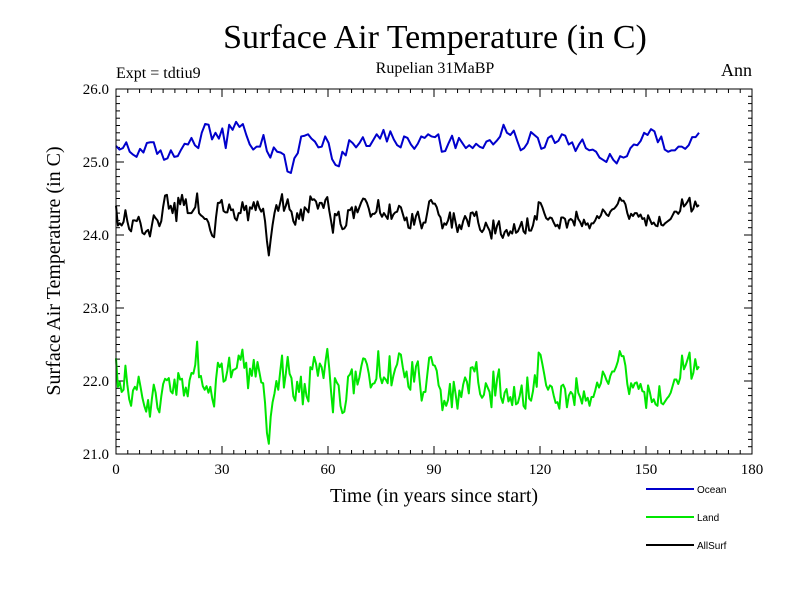 The height and width of the screenshot is (600, 800). Describe the element at coordinates (222, 470) in the screenshot. I see `x-tick-label: 30` at that location.